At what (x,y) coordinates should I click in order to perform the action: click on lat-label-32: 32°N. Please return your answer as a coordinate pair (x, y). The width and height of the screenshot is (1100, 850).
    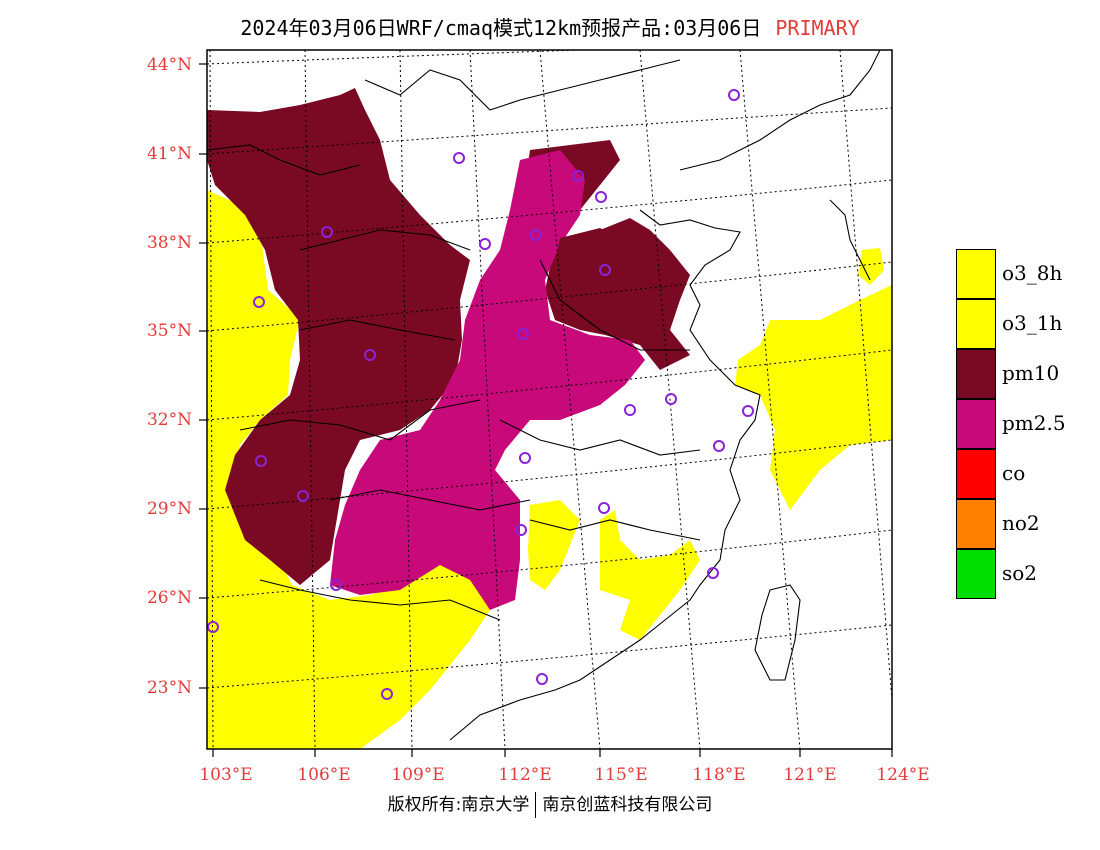
    Looking at the image, I should click on (169, 420).